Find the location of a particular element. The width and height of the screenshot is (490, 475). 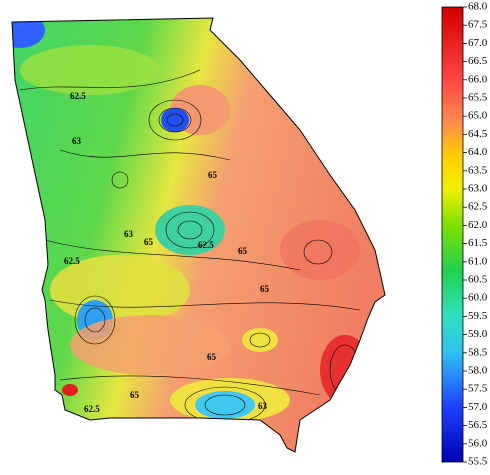

colorbar-tick-label: 67.5 is located at coordinates (478, 25).